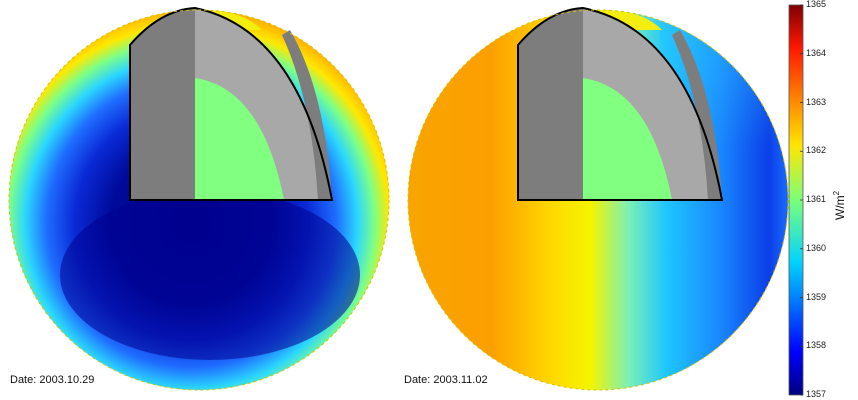 This screenshot has height=400, width=858. What do you see at coordinates (816, 150) in the screenshot?
I see `colorbar-tick-label: 1362` at bounding box center [816, 150].